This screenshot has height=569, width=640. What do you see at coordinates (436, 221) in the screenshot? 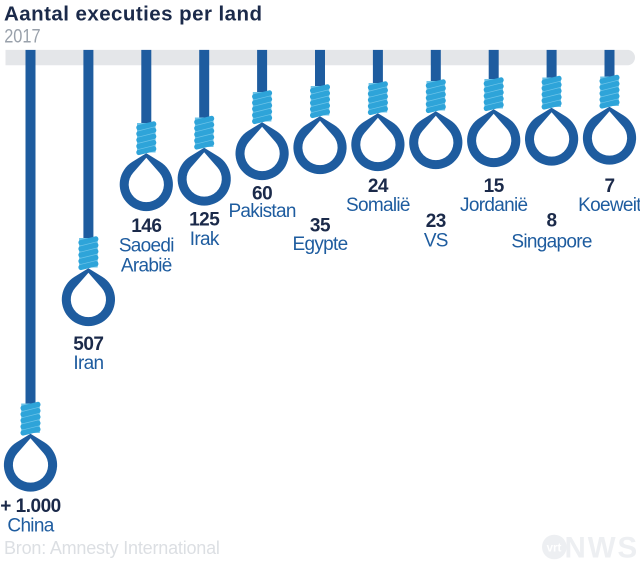
I see `svg-text: 23` at bounding box center [436, 221].